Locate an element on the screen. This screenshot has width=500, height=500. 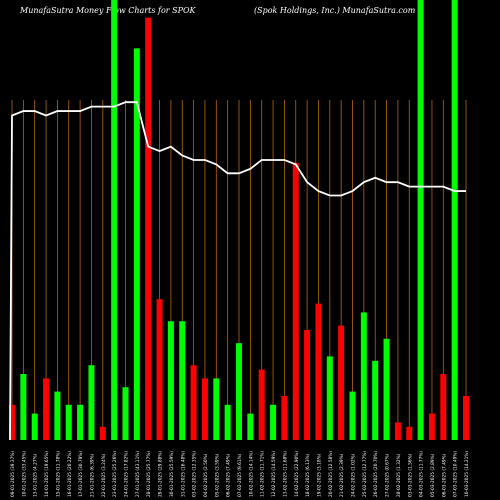
x-tick-label: 31-01-2025 (16.48%) is located at coordinates (183, 474).